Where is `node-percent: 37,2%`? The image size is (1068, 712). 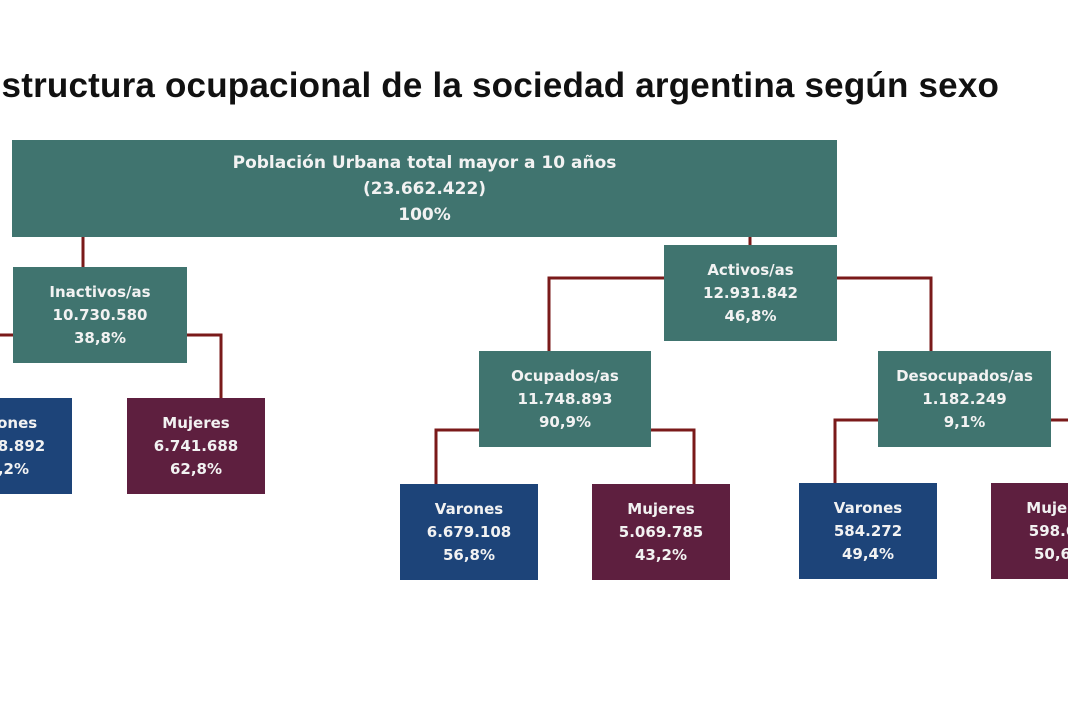
node-percent: 37,2% is located at coordinates (15, 468).